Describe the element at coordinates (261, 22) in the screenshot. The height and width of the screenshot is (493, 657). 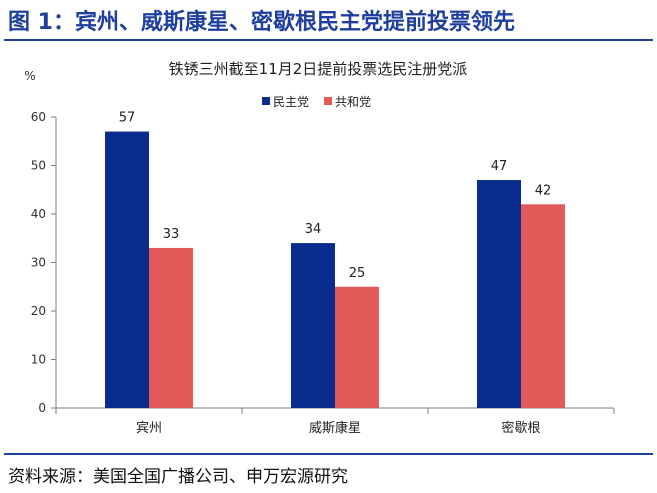
I see `figure-title: 图 1：宾州、威斯康星、密歇根民主党提前投票领先` at that location.